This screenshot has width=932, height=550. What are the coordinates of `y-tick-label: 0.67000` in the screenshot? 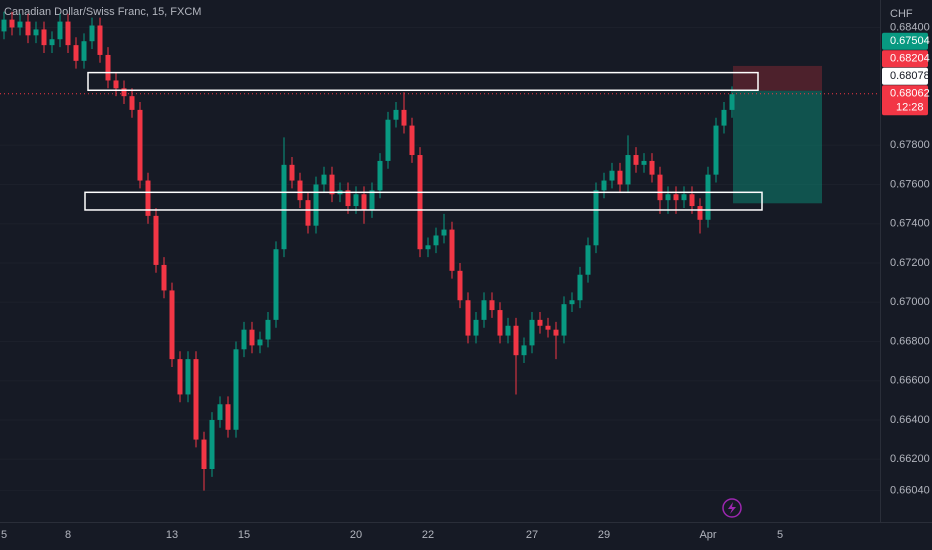 It's located at (910, 302).